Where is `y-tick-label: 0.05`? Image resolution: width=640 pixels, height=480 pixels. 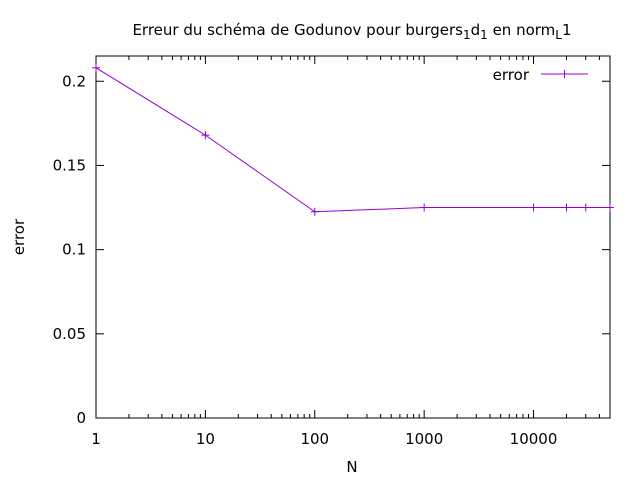
y-tick-label: 0.05 is located at coordinates (69, 334).